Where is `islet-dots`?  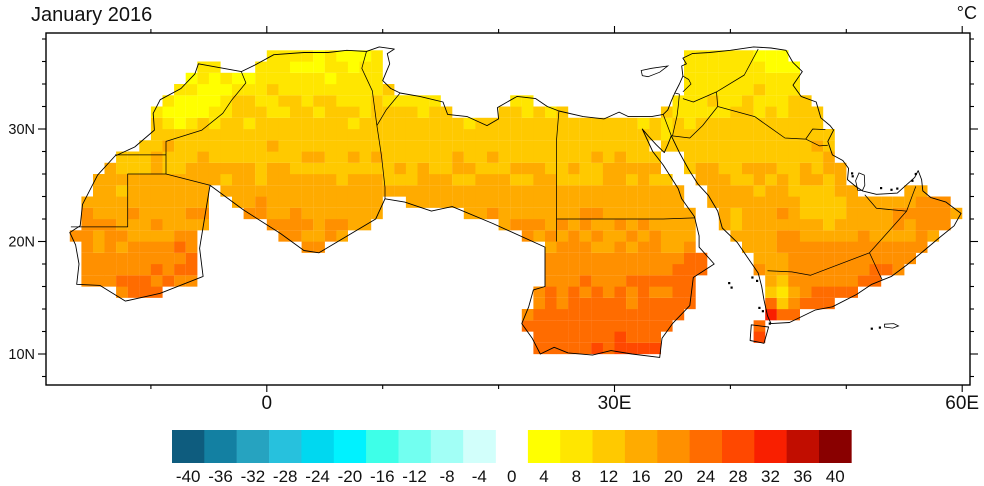
islet-dots is located at coordinates (822, 251).